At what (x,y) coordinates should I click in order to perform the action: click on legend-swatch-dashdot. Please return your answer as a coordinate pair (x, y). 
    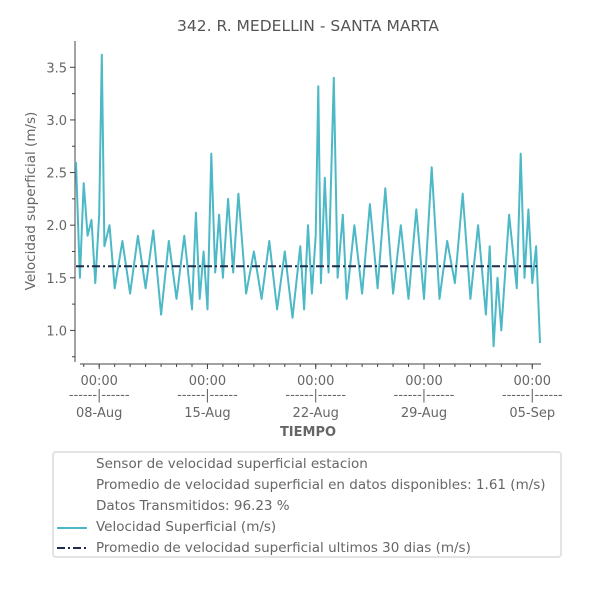
    Looking at the image, I should click on (72, 548).